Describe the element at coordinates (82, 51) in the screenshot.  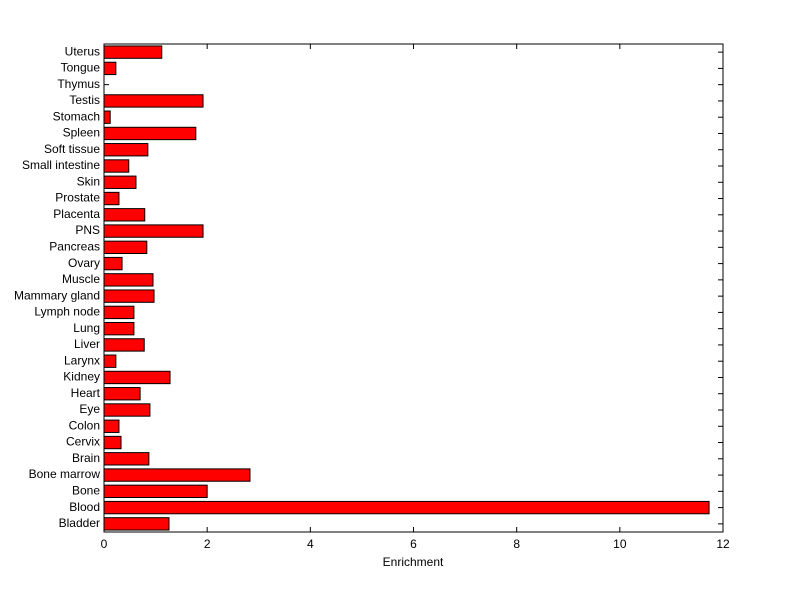
I see `y-tick-label: Uterus` at that location.